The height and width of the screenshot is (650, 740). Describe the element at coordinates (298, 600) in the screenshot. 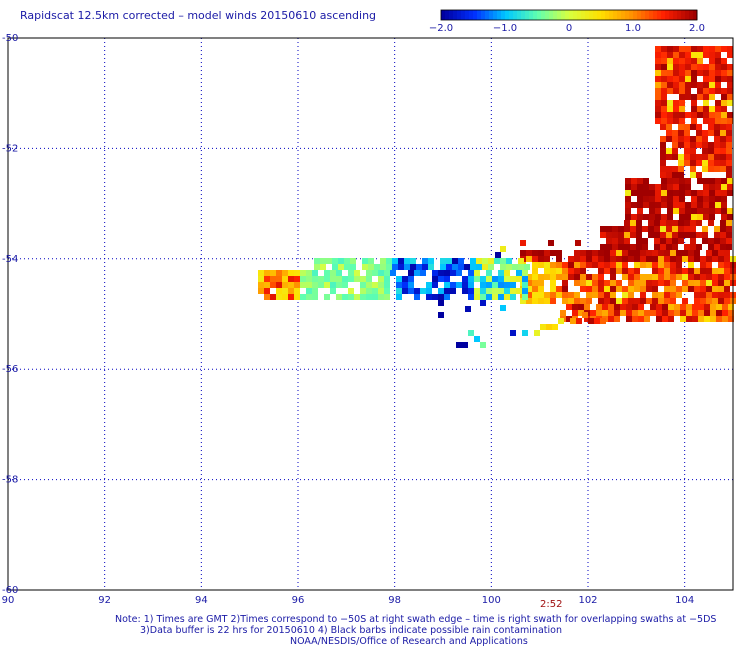

I see `x-tick-label: 96` at that location.